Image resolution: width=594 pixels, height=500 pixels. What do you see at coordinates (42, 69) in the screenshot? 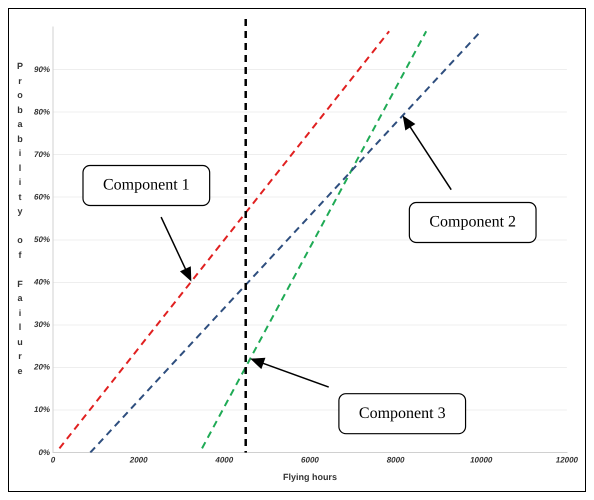
I see `y-tick-label: 90%` at bounding box center [42, 69].